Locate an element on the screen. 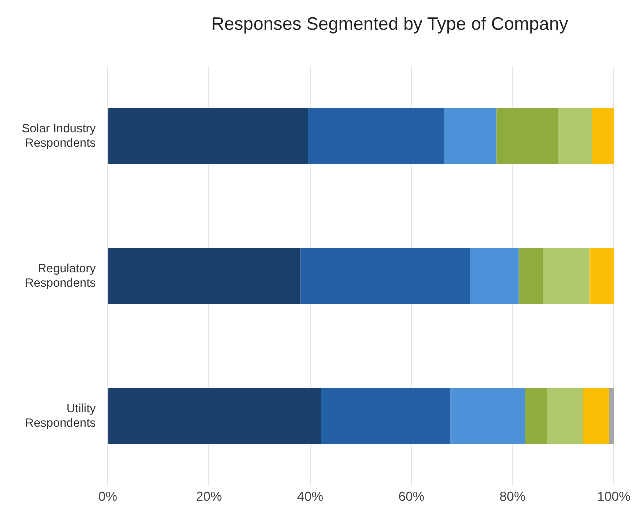 The height and width of the screenshot is (516, 636). x-tick-label: 60% is located at coordinates (412, 496).